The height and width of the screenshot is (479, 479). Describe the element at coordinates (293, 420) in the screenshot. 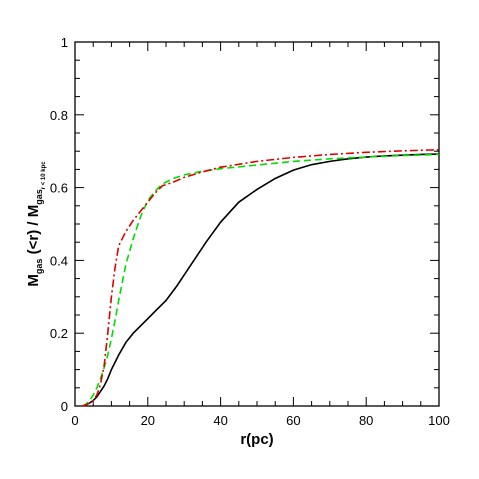

I see `x-tick-label: 60` at that location.